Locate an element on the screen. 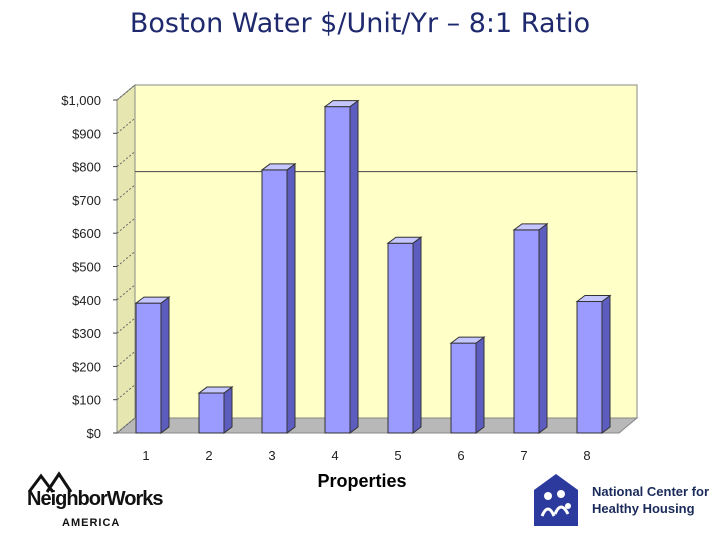  y-tick-label: $800 is located at coordinates (86, 167).